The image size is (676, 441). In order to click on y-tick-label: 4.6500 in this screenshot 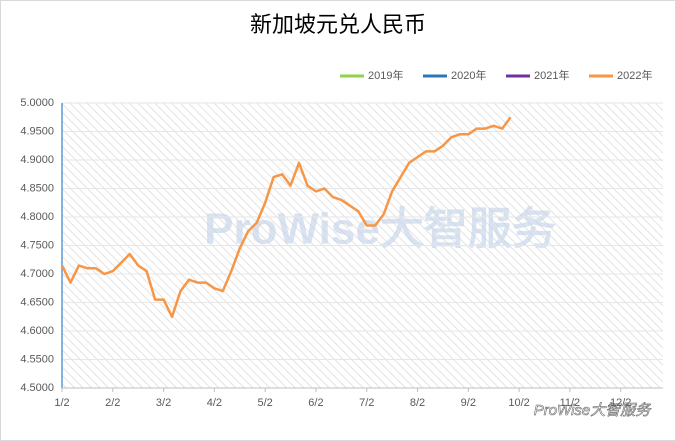, I will do `click(37, 302)`.